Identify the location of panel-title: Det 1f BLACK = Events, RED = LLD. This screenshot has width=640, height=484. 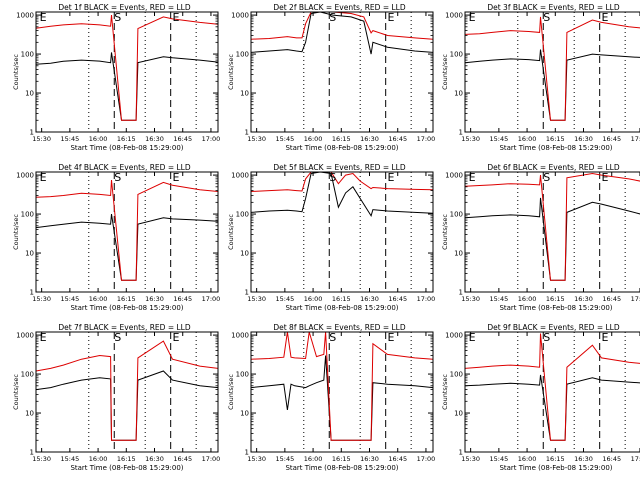
(124, 7).